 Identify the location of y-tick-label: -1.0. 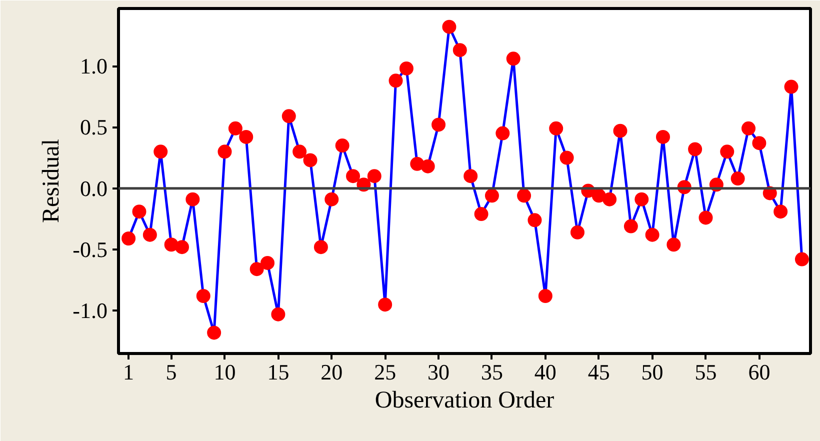
(90, 311).